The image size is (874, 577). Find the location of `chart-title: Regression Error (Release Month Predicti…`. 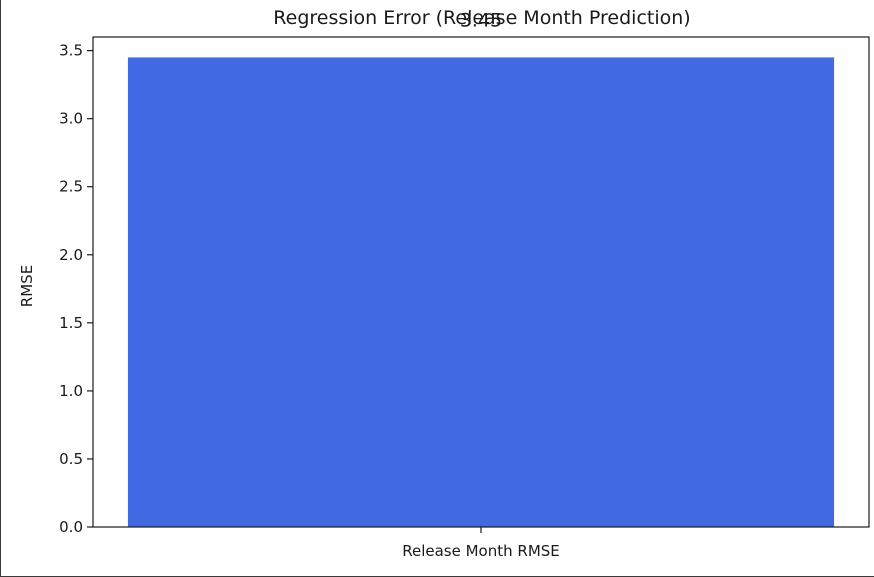

chart-title: Regression Error (Release Month Predicti… is located at coordinates (481, 18).